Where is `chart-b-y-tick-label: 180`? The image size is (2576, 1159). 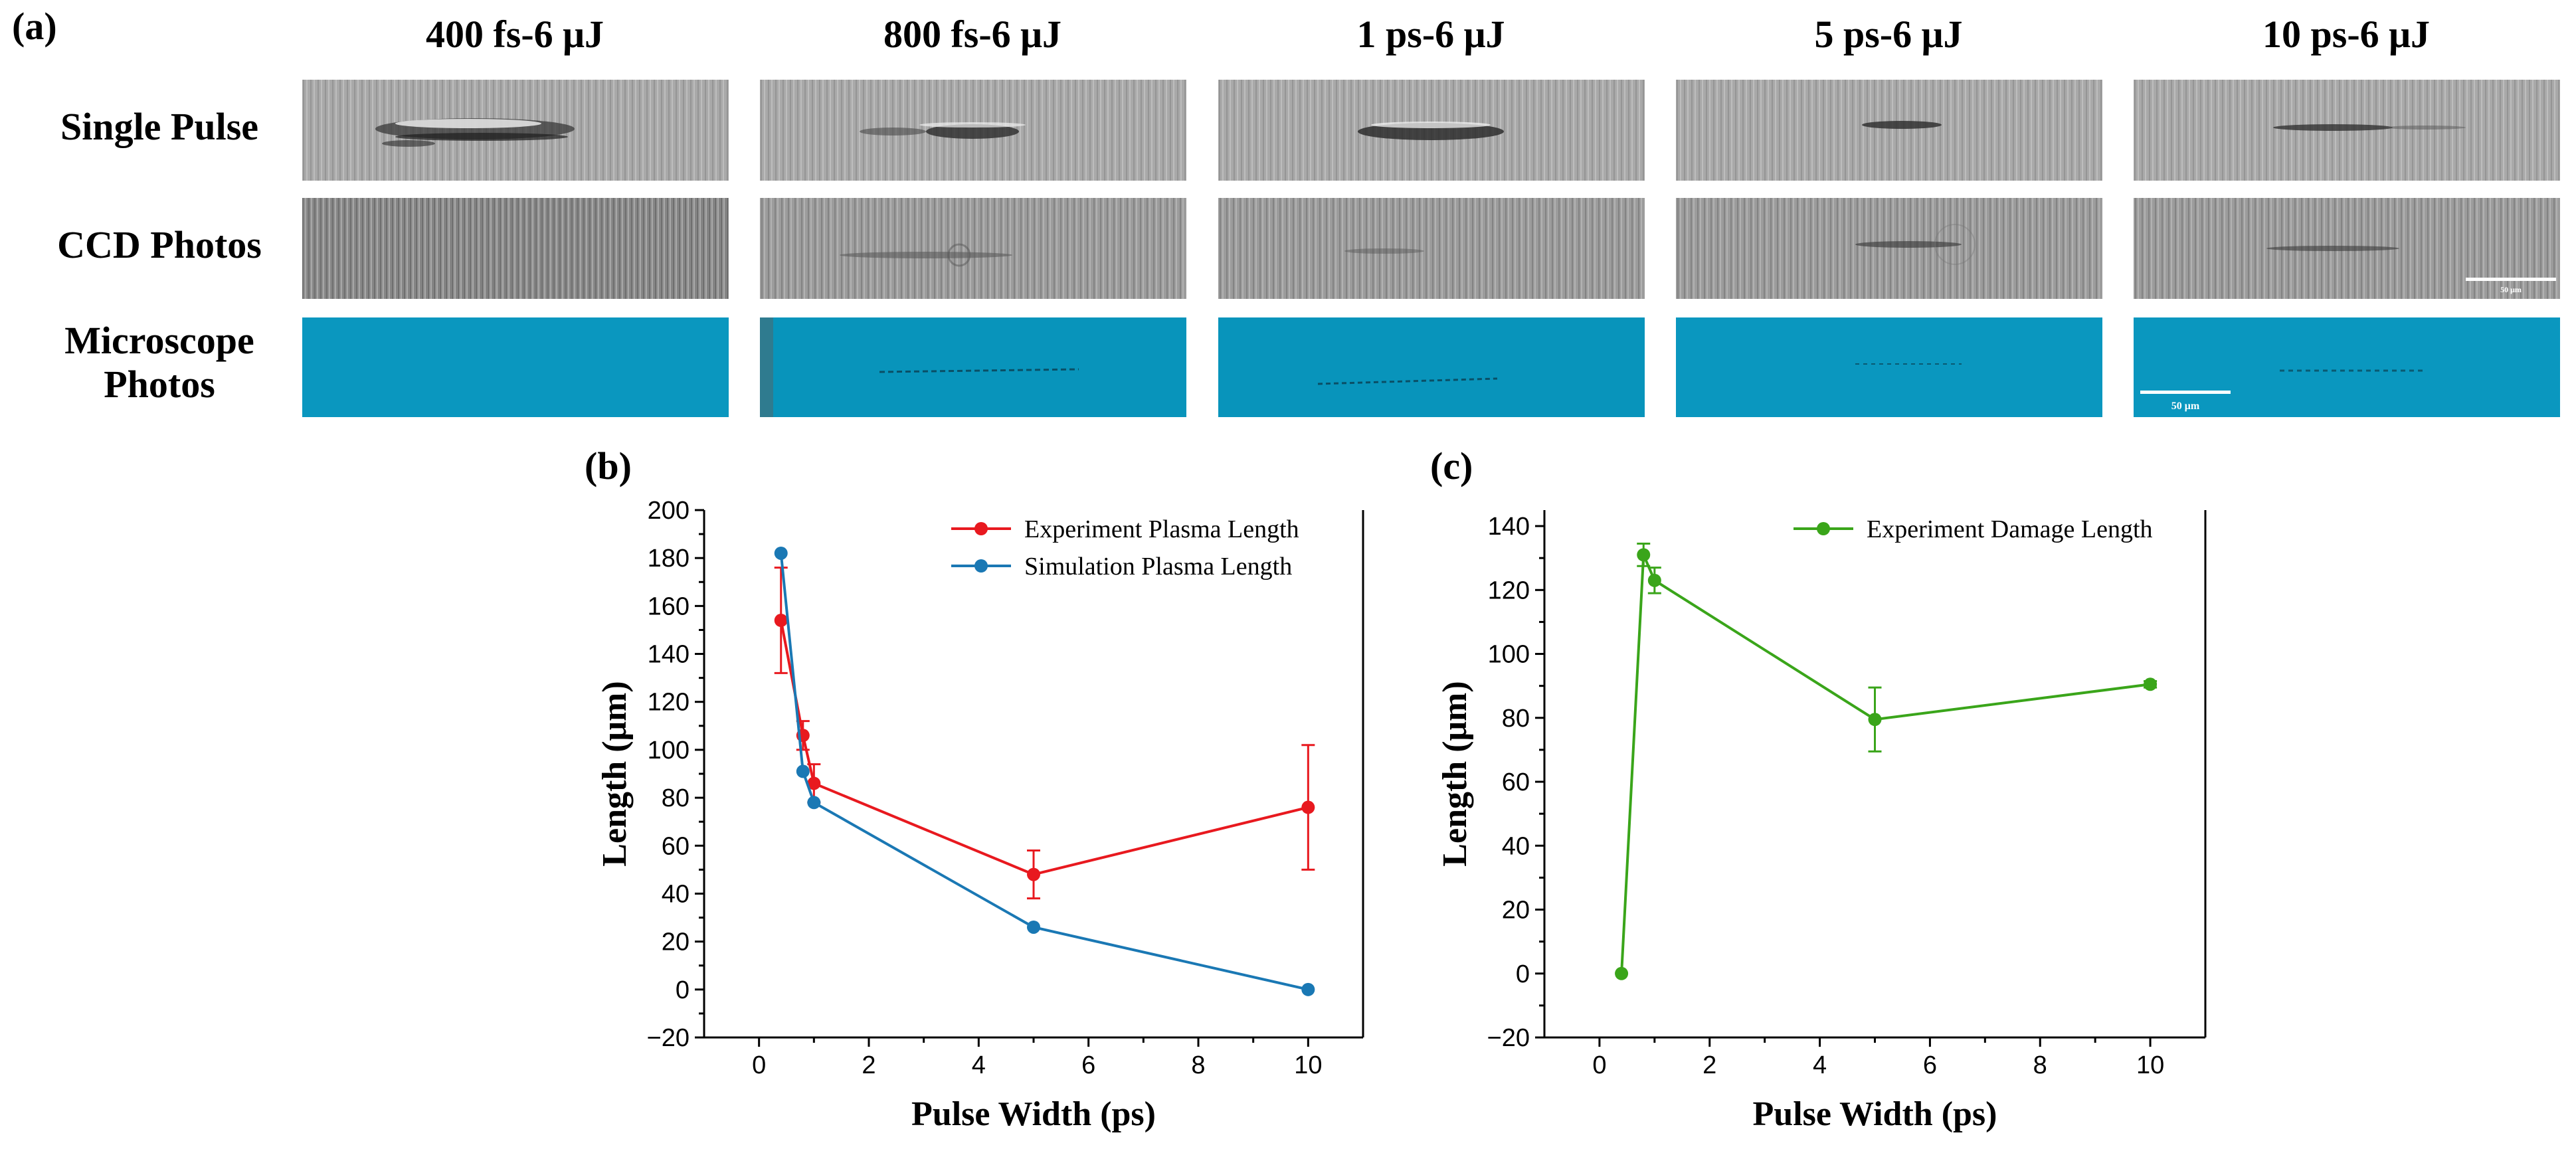
chart-b-y-tick-label: 180 is located at coordinates (669, 559).